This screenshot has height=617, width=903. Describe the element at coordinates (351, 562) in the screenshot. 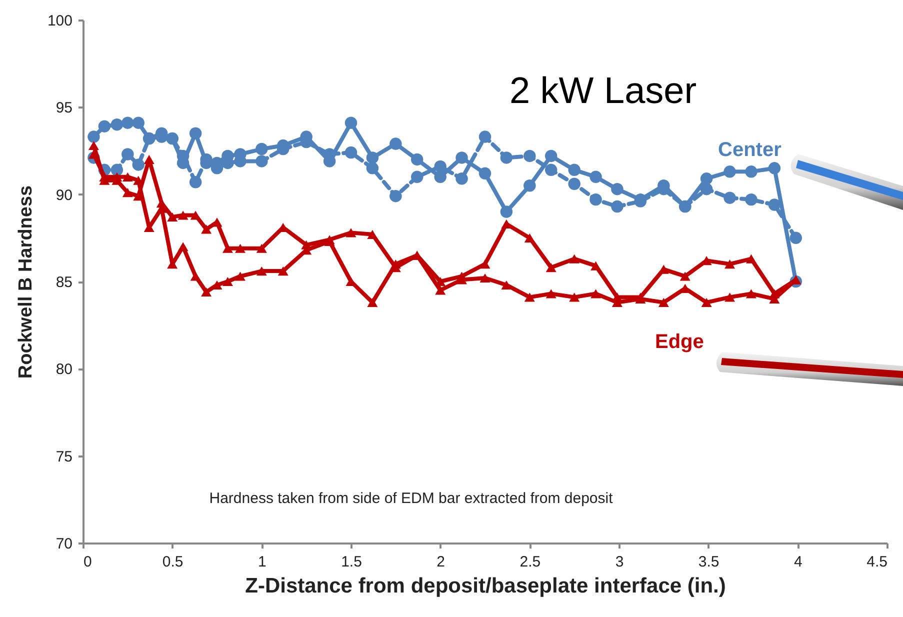

I see `x-tick-label: 1.5` at that location.